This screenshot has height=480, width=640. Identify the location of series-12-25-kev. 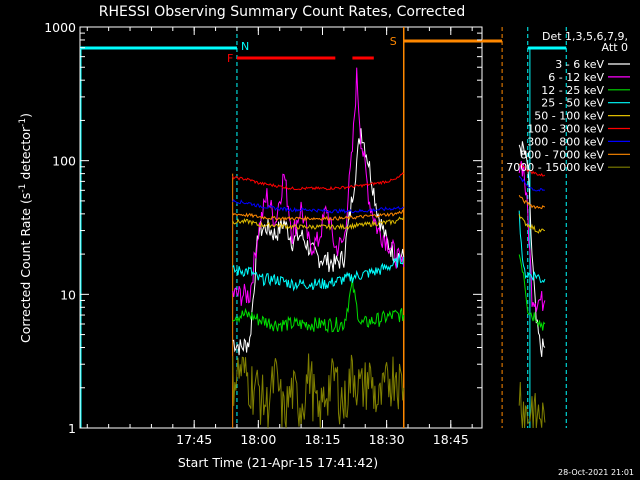
(389, 294).